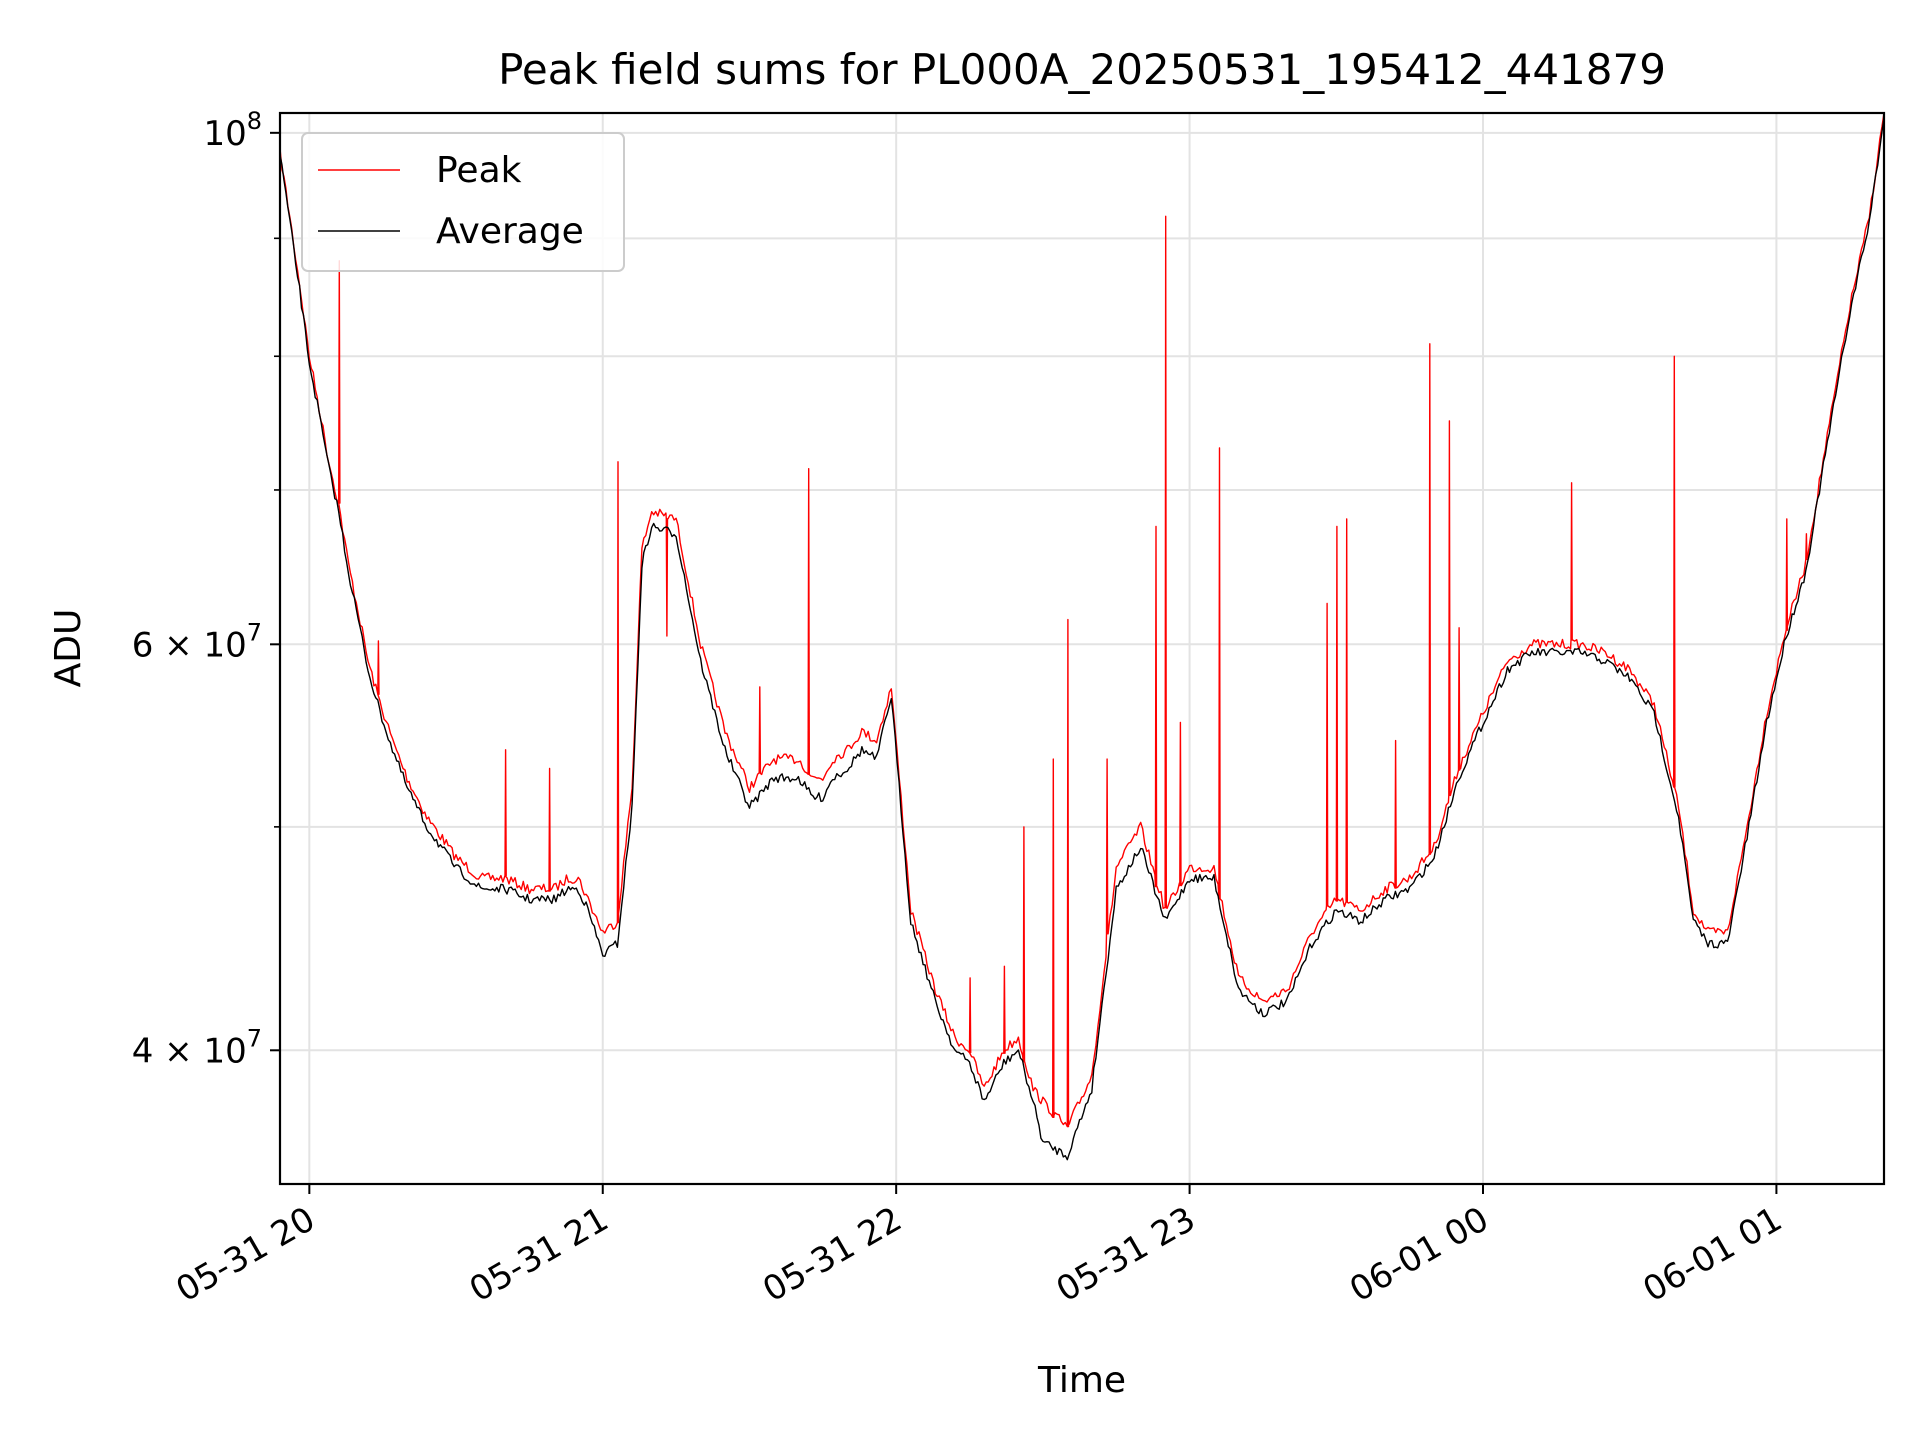 The image size is (1920, 1440). I want to click on y-axis-label: ADU, so click(68, 648).